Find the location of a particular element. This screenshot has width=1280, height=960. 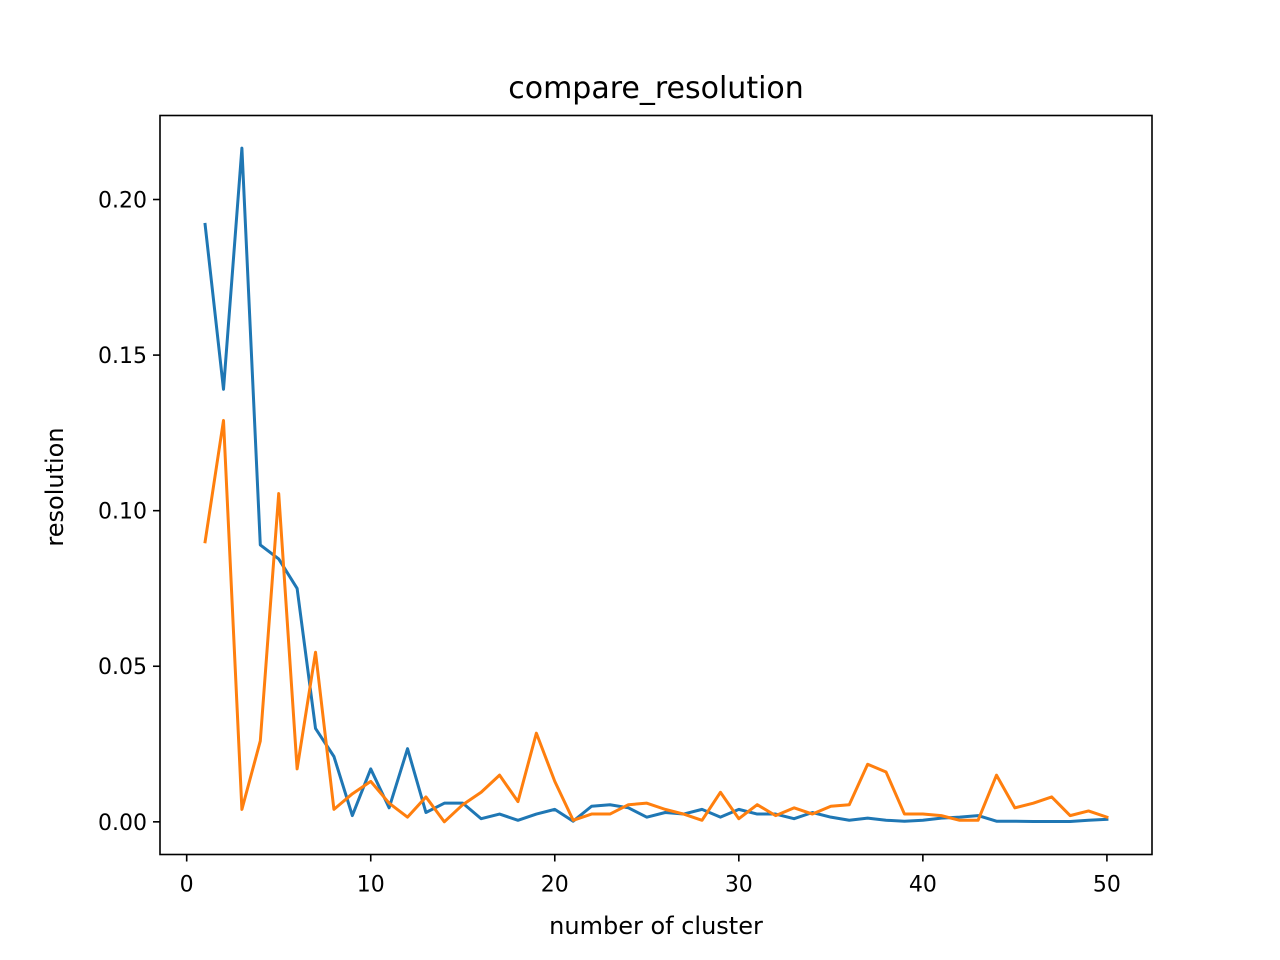

x-tick-label: 0 is located at coordinates (187, 885).